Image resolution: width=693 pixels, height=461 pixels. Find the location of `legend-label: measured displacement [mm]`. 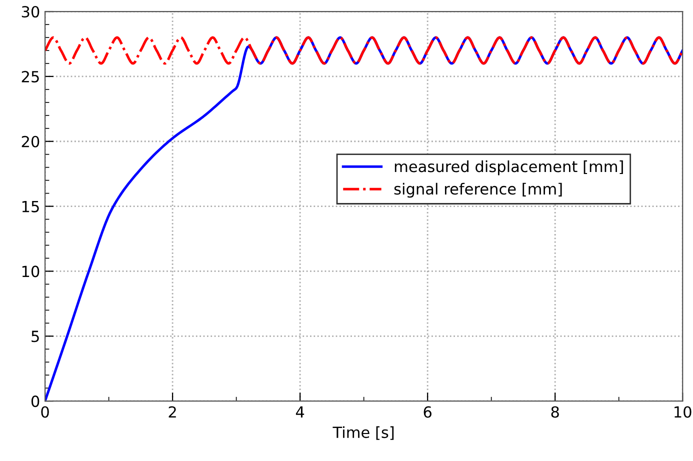

legend-label: measured displacement [mm] is located at coordinates (508, 168).